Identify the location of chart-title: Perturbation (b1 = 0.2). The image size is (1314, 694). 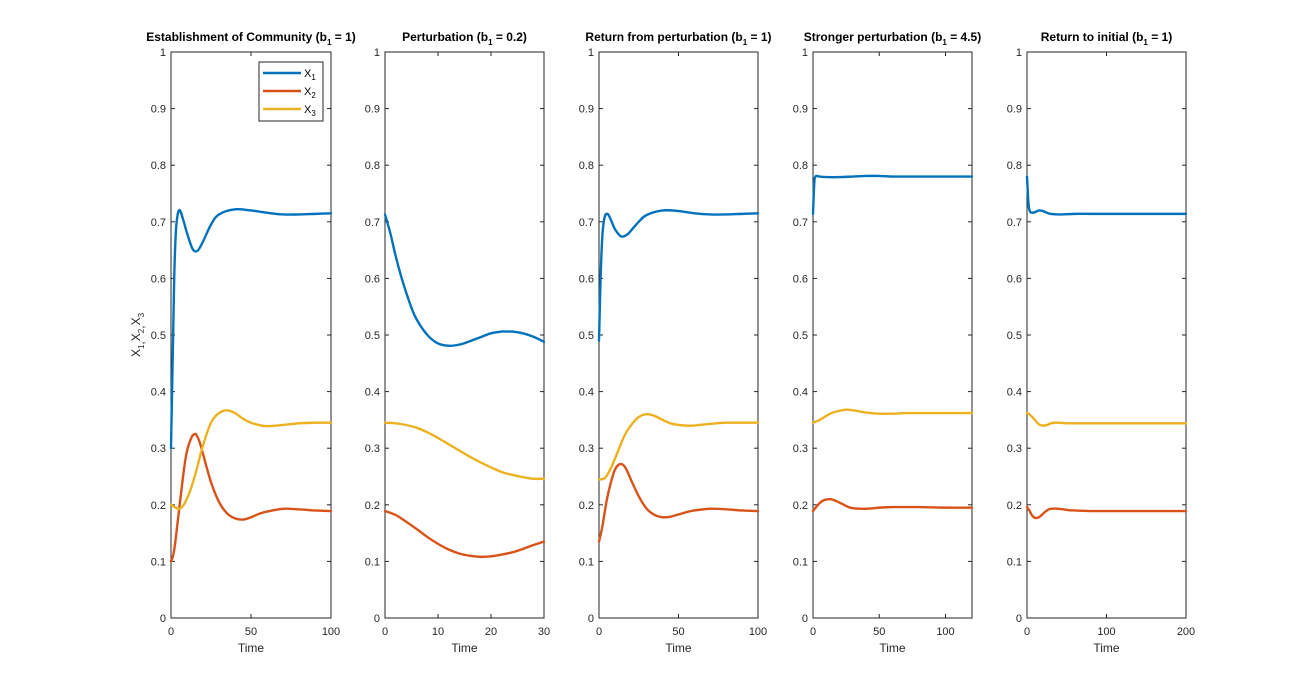
(464, 38).